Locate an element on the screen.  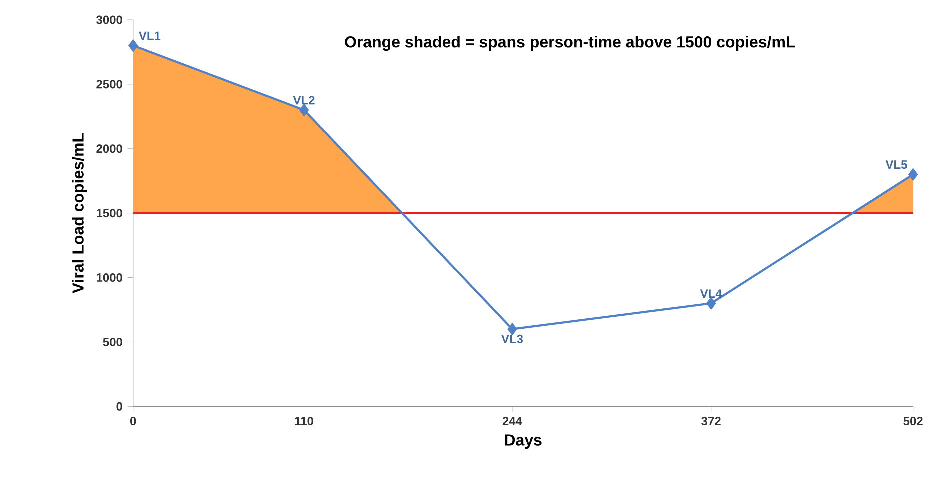
annotation: VL3 is located at coordinates (513, 339).